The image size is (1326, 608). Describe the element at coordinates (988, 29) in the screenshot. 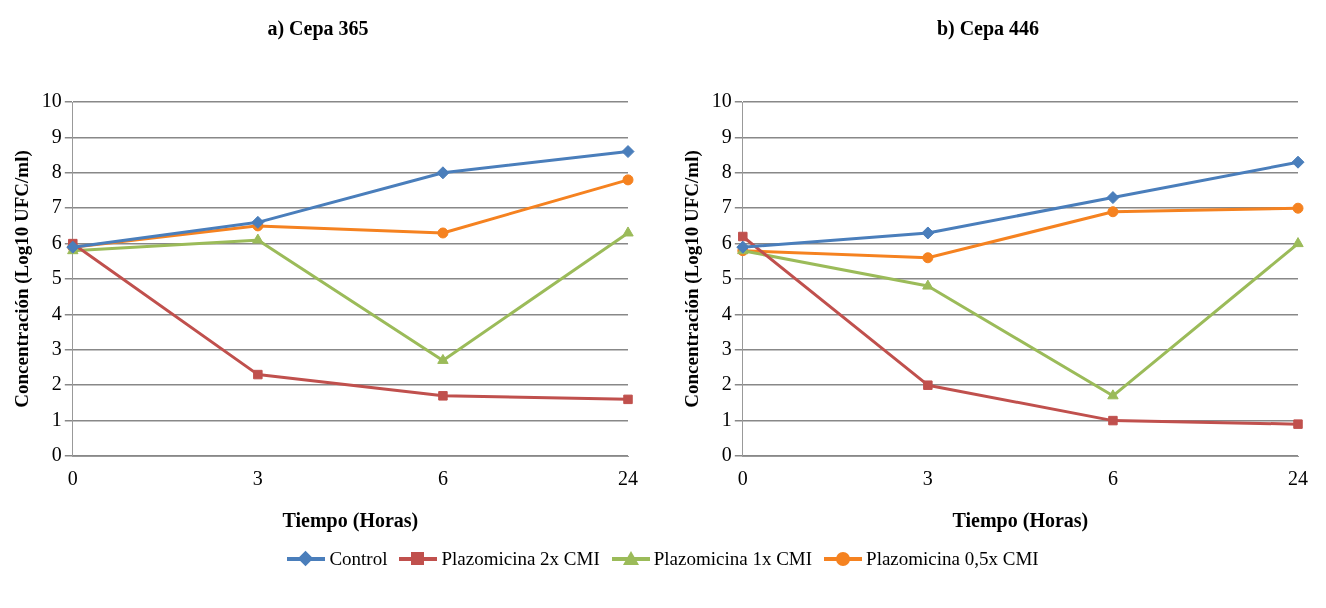

I see `chart-title: b) Cepa 446` at that location.